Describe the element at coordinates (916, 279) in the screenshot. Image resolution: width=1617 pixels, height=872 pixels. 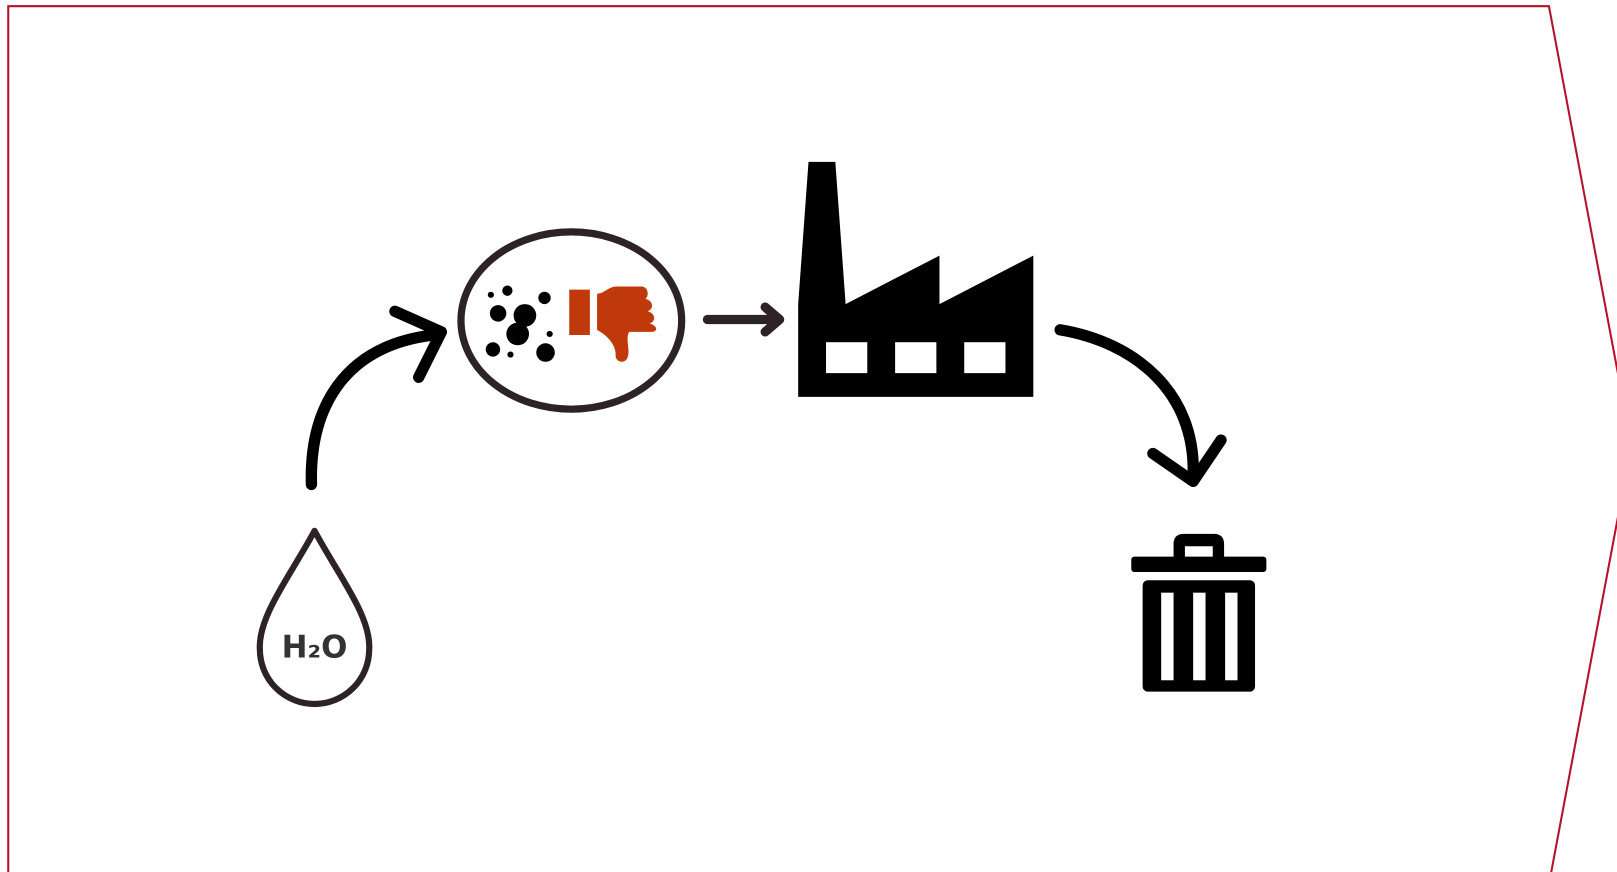
I see `factory` at that location.